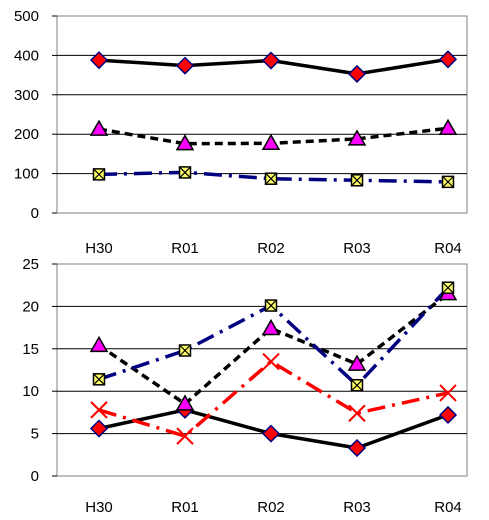  Describe the element at coordinates (30, 391) in the screenshot. I see `y-tick-label: 10` at that location.